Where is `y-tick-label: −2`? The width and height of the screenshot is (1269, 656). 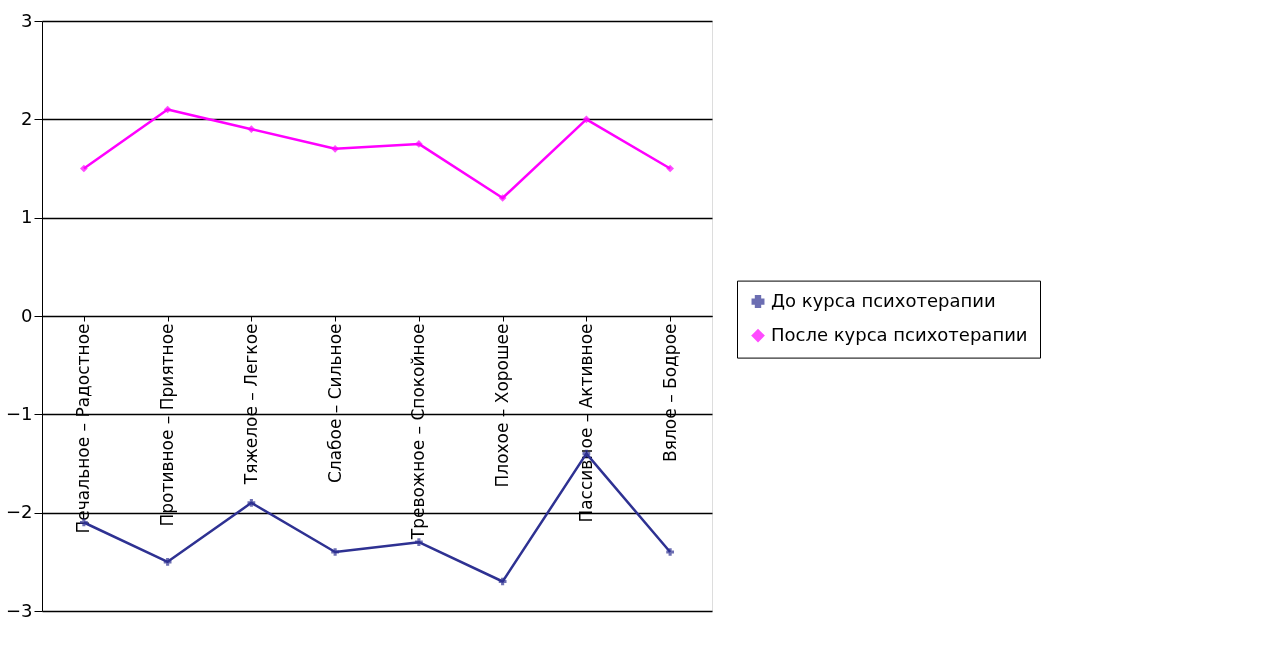
y-tick-label: −2 is located at coordinates (19, 512).